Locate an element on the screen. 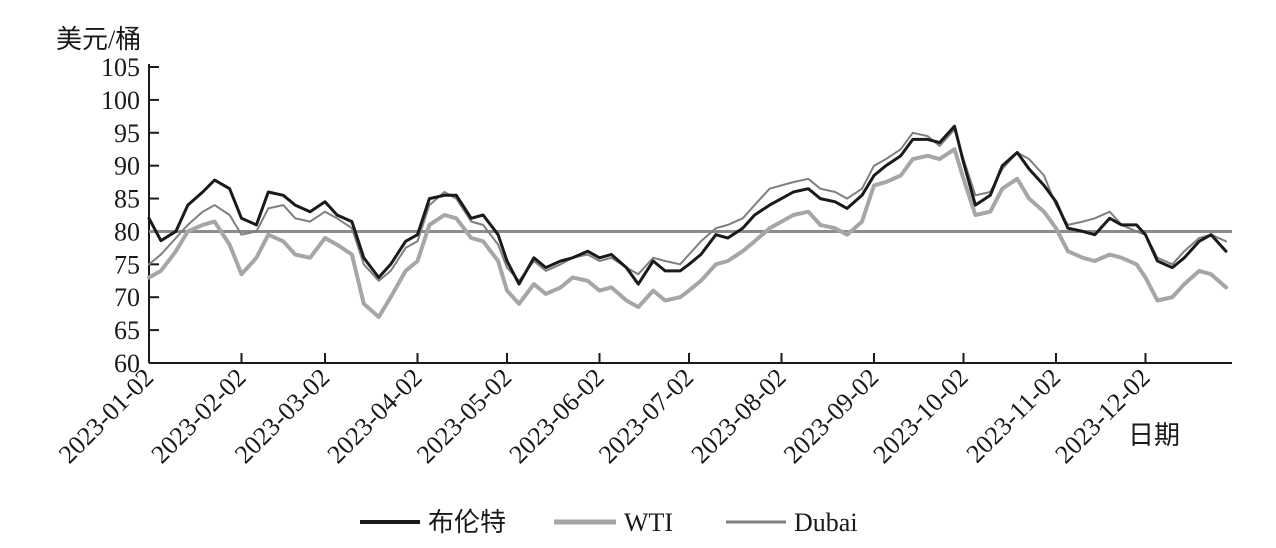 This screenshot has width=1276, height=548. y-tick-label: 105 is located at coordinates (120, 67).